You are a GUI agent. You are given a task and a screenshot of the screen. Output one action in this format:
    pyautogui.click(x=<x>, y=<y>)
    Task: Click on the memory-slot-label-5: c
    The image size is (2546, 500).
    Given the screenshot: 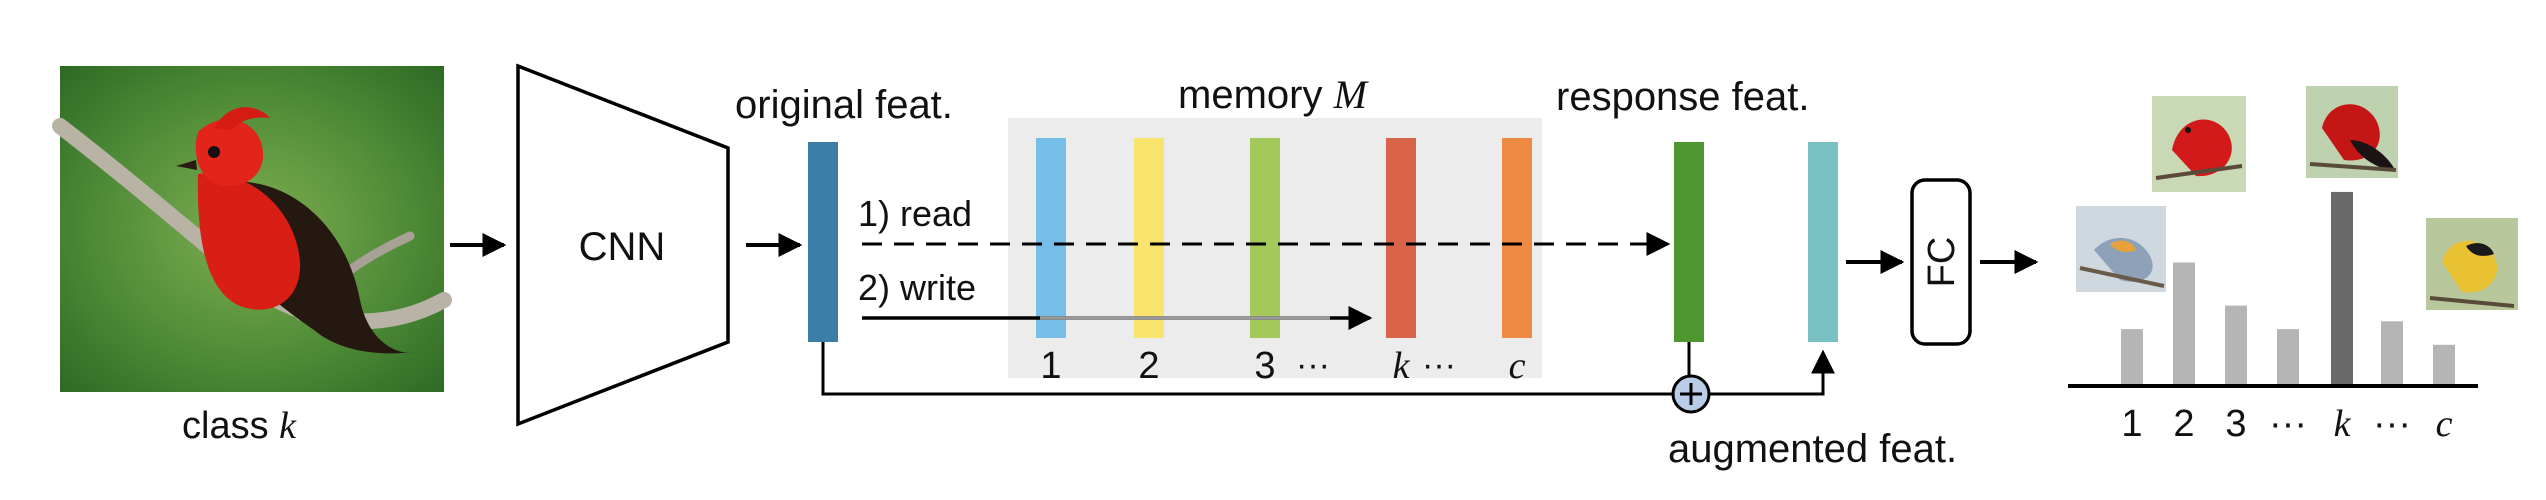 What is the action you would take?
    pyautogui.click(x=1517, y=366)
    